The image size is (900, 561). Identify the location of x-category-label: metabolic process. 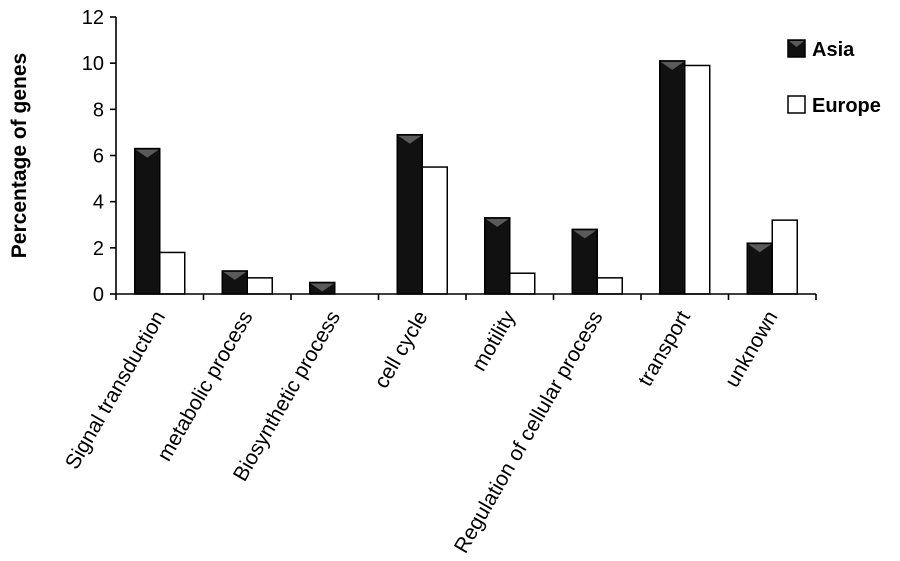
(205, 386).